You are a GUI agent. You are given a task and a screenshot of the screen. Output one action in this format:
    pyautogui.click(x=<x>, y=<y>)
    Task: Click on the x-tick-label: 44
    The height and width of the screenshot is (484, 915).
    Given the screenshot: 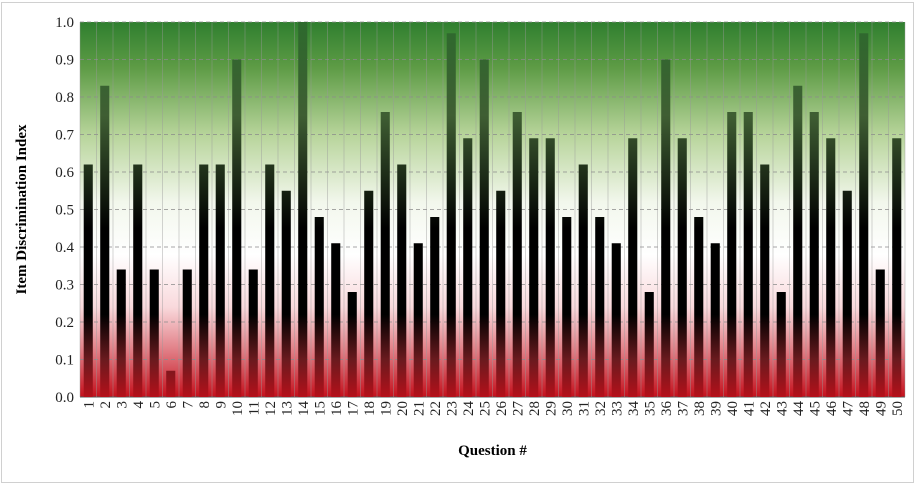 What is the action you would take?
    pyautogui.click(x=799, y=409)
    